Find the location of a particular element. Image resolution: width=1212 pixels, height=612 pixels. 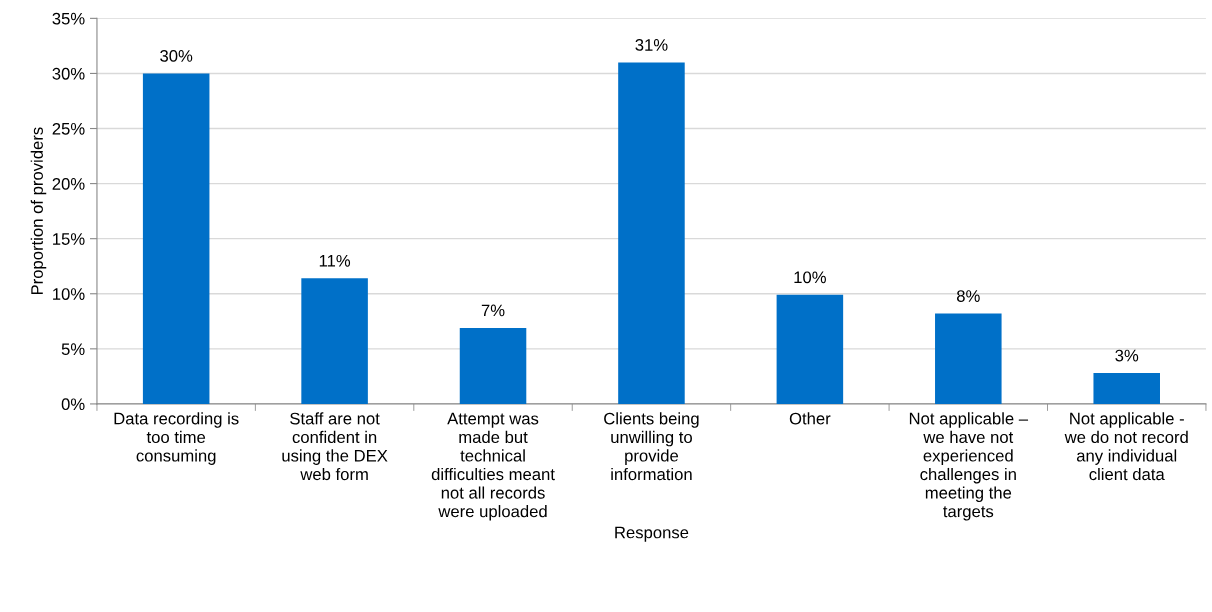

y-tick-label: 25% is located at coordinates (68, 128).